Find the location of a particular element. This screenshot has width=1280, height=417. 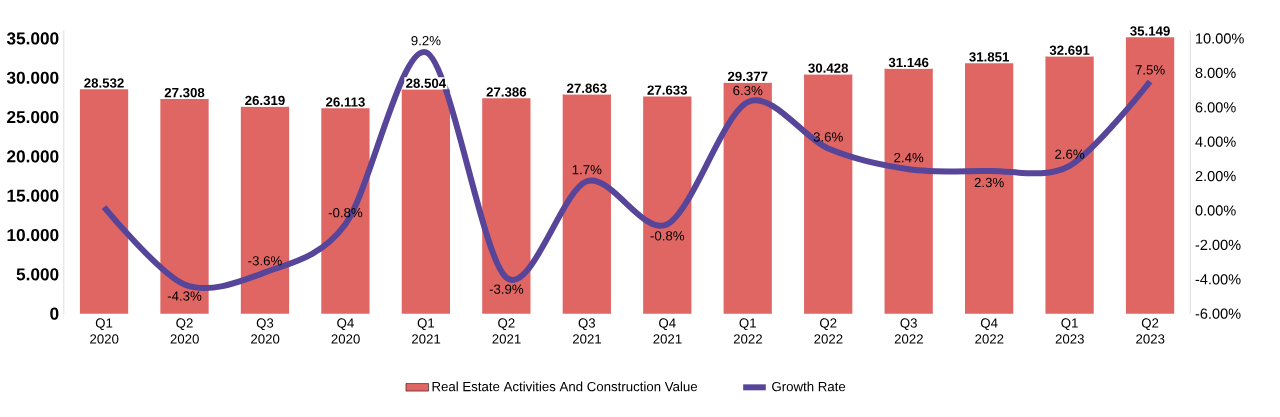

x-tick-label: Q2 2022 is located at coordinates (828, 331).